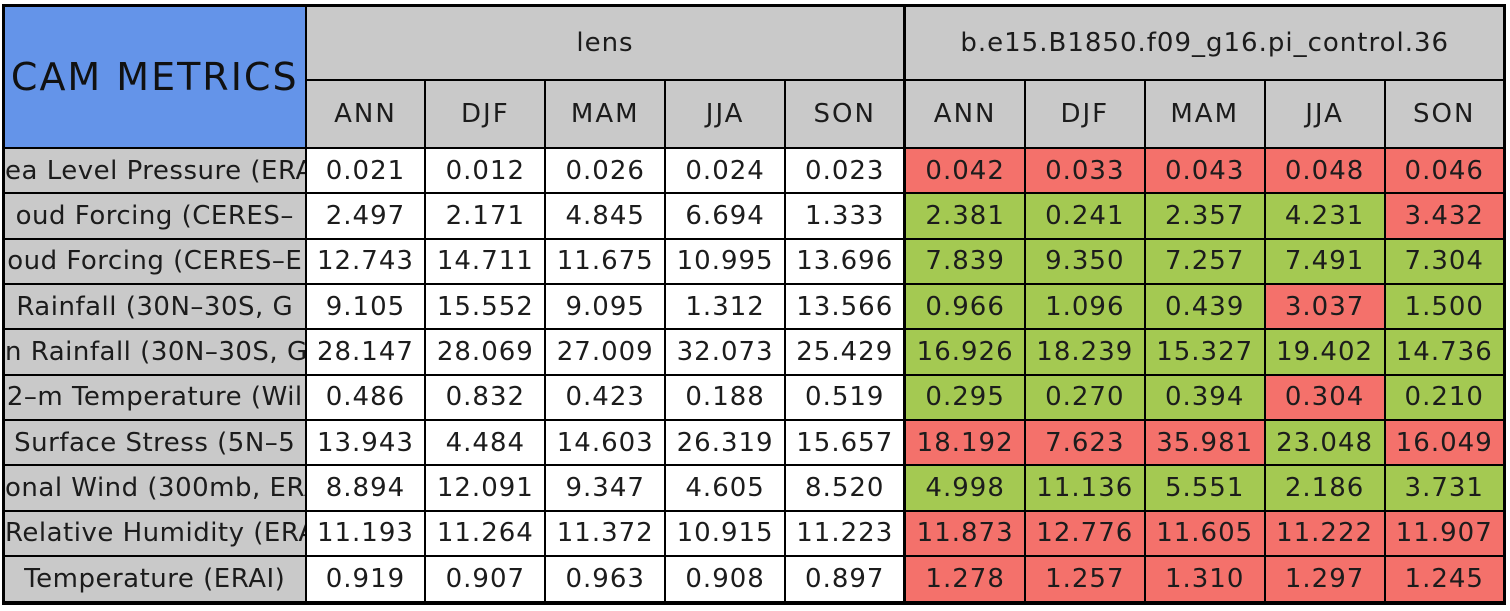  What do you see at coordinates (365, 352) in the screenshot?
I see `lens-value-cell: 28.147` at bounding box center [365, 352].